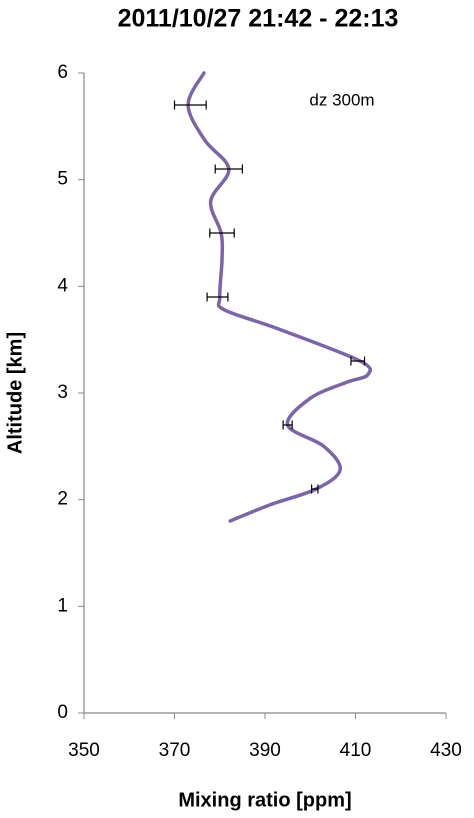  Describe the element at coordinates (62, 392) in the screenshot. I see `y-tick-label: 3` at that location.